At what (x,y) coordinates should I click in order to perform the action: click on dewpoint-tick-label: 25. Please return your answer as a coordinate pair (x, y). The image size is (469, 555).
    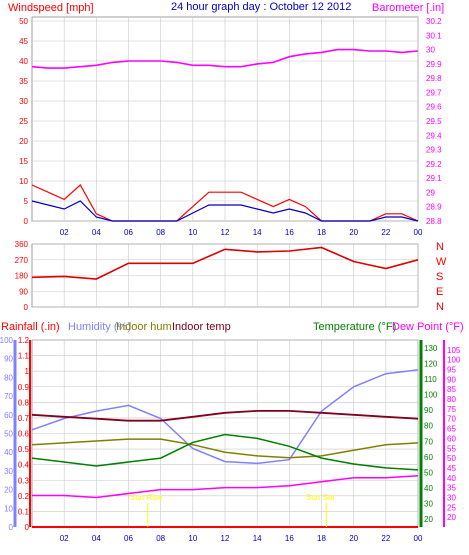
    Looking at the image, I should click on (451, 507).